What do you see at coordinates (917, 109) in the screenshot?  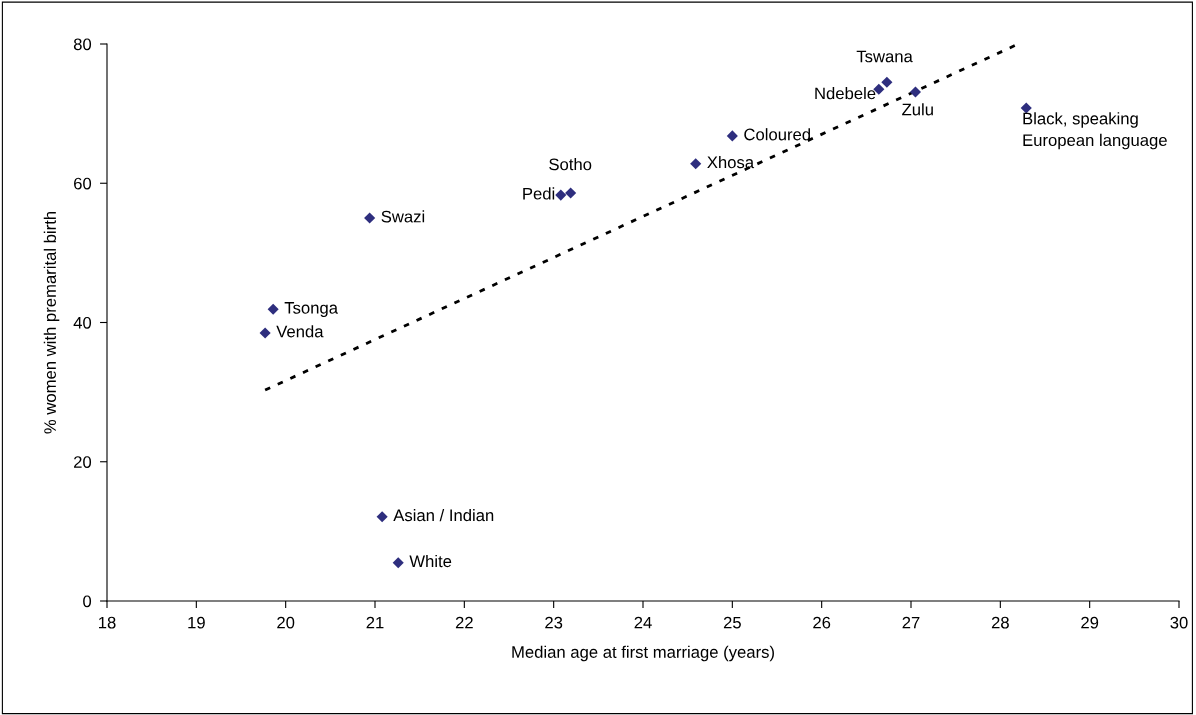 I see `annotation: Zulu` at bounding box center [917, 109].